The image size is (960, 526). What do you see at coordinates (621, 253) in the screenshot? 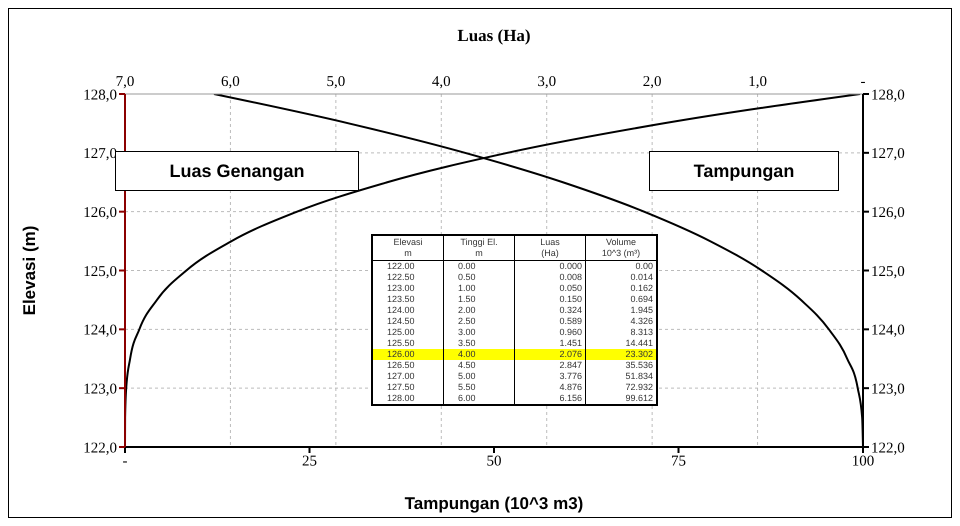
I see `annotation: 10^3 (m³)` at bounding box center [621, 253].